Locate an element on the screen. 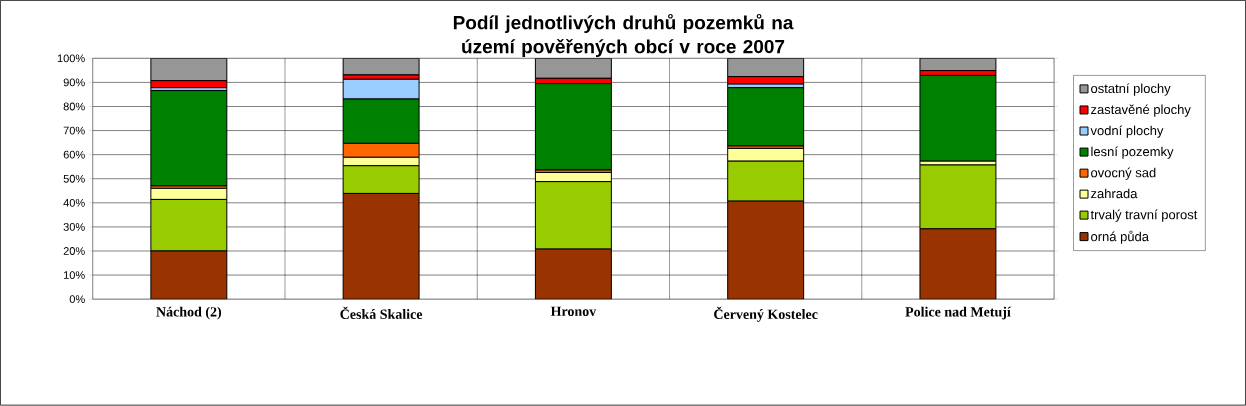  legend-label: trvalý travní porost is located at coordinates (1144, 216).